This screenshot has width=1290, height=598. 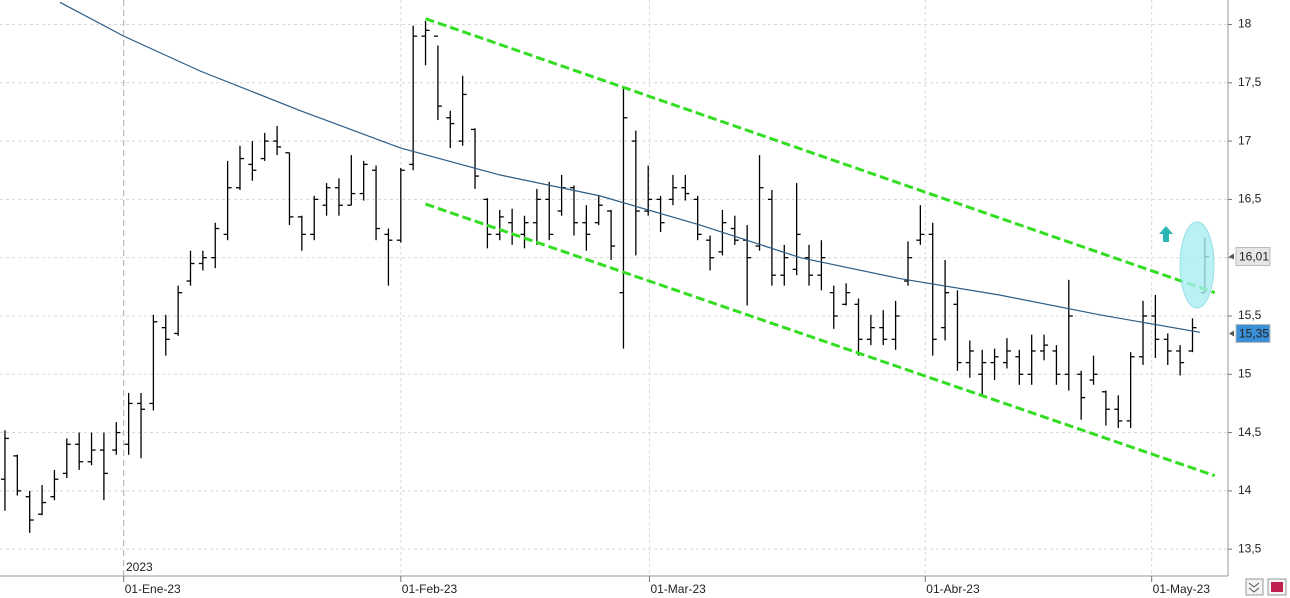 I want to click on year-label: 2023, so click(x=139, y=567).